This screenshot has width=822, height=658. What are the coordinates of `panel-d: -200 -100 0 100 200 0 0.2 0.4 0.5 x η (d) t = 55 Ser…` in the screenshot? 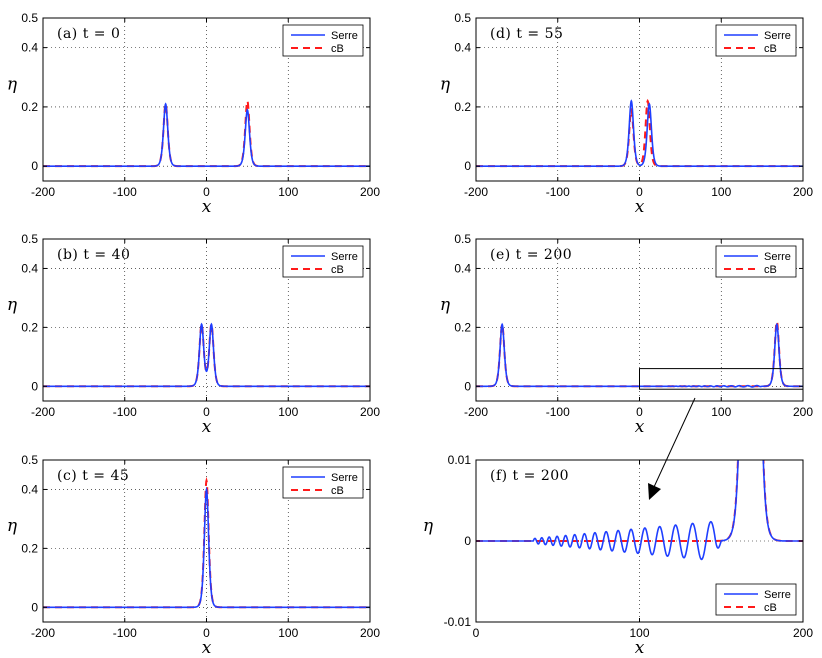 It's located at (626, 114).